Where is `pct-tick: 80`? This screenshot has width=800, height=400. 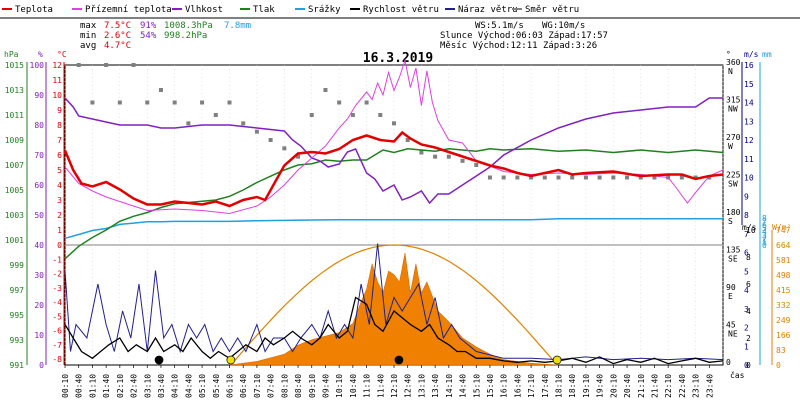 pct-tick: 80 is located at coordinates (39, 125).